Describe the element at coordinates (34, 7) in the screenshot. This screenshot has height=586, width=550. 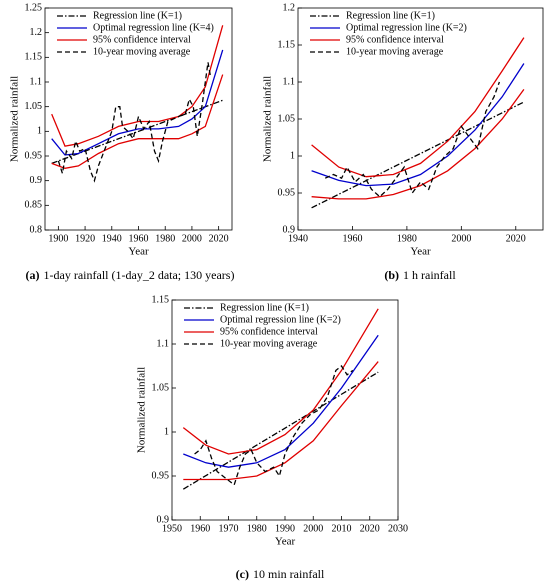
I see `y-tick-label: 1.25` at that location.